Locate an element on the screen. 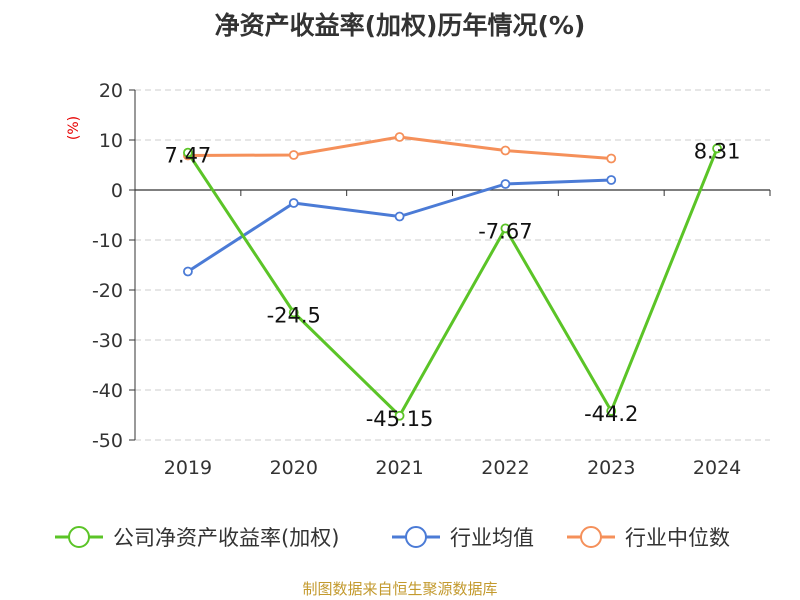 This screenshot has width=800, height=600. y-tick-label: -30 is located at coordinates (107, 341).